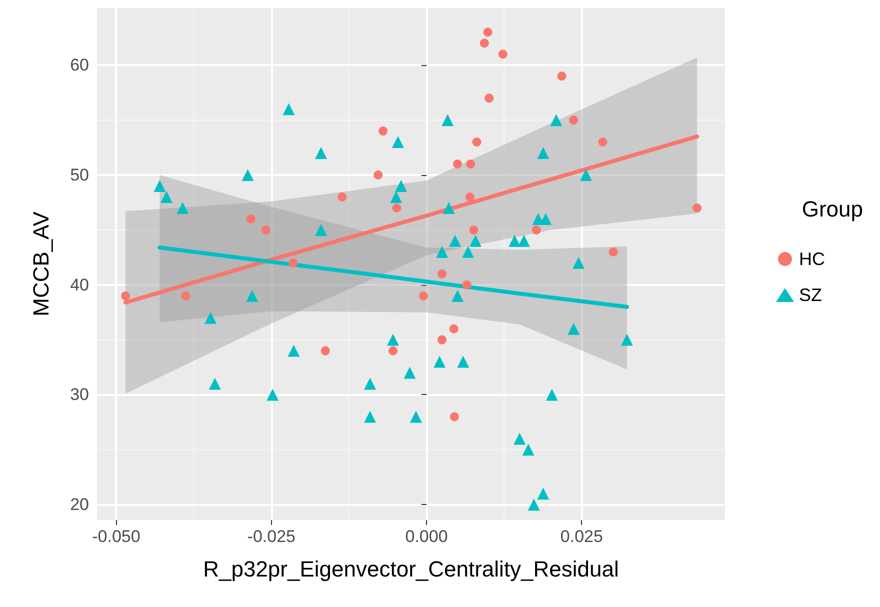  What do you see at coordinates (79, 284) in the screenshot?
I see `y-tick-label: 40` at bounding box center [79, 284].